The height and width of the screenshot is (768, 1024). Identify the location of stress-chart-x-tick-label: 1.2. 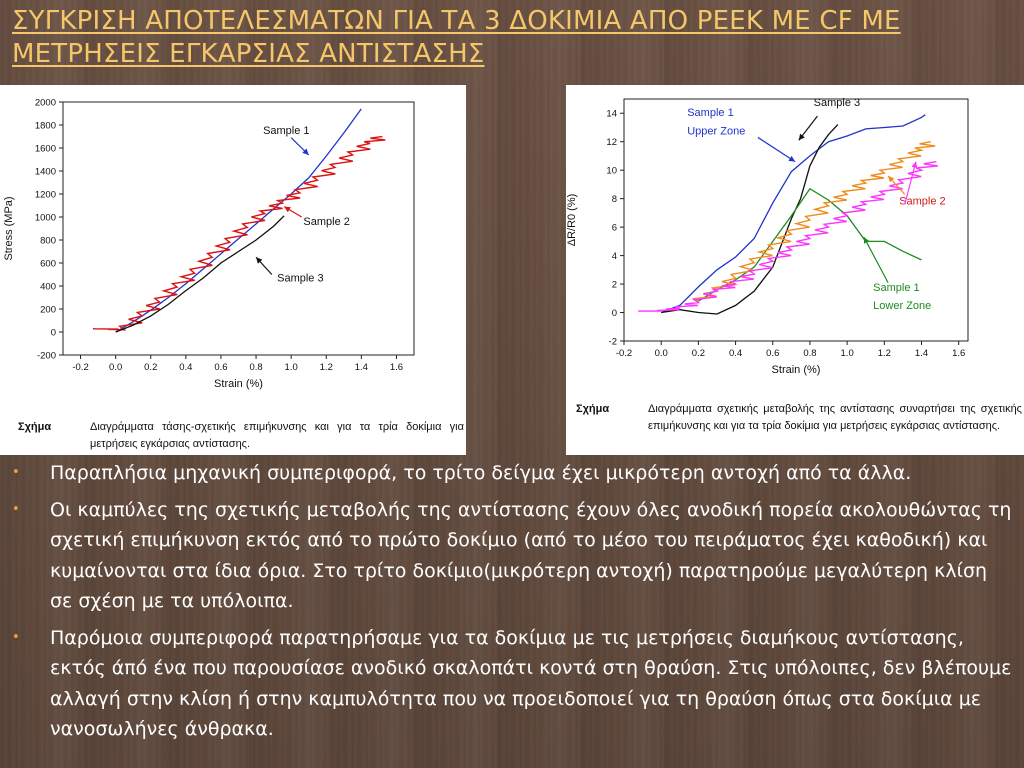
(326, 367).